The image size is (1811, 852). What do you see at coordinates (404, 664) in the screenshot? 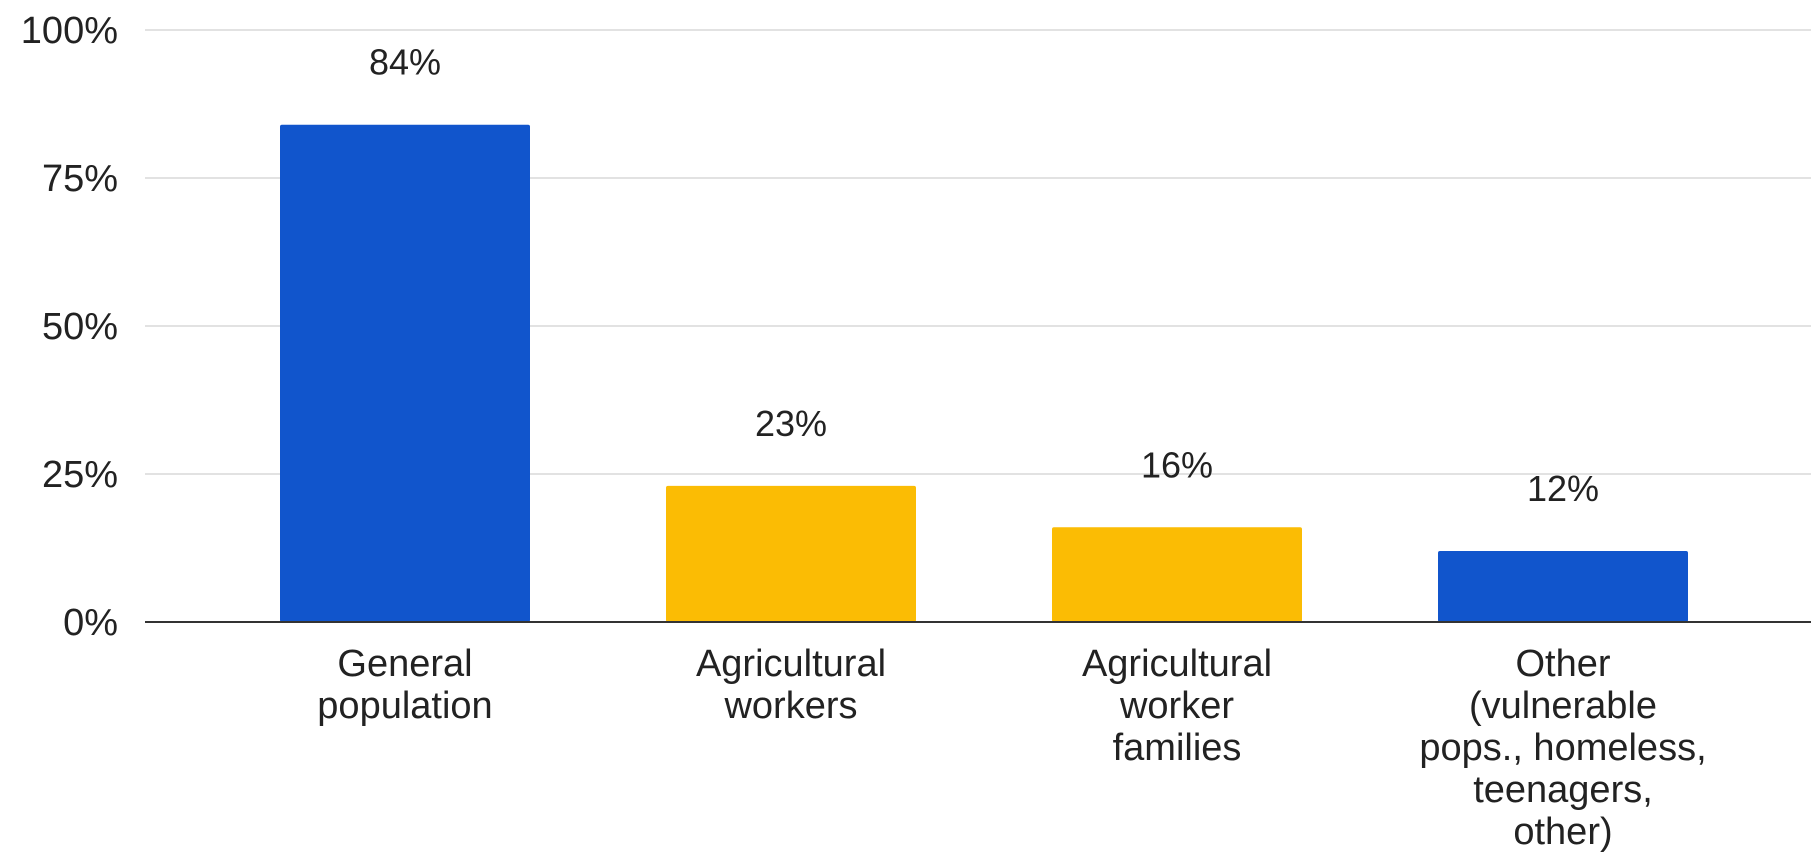
I see `x-category-label-line: General` at bounding box center [404, 664].